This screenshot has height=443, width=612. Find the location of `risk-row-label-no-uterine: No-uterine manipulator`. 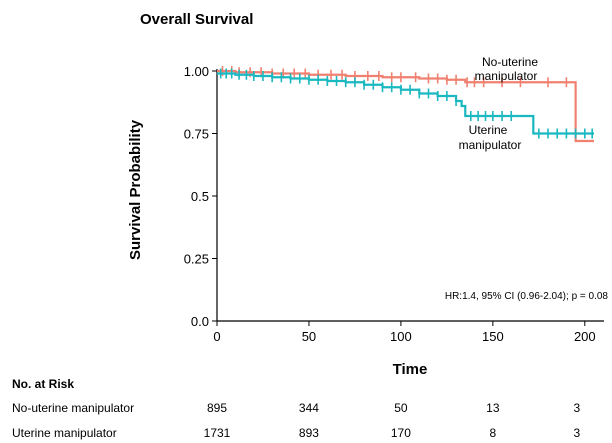

risk-row-label-no-uterine: No-uterine manipulator is located at coordinates (73, 408).